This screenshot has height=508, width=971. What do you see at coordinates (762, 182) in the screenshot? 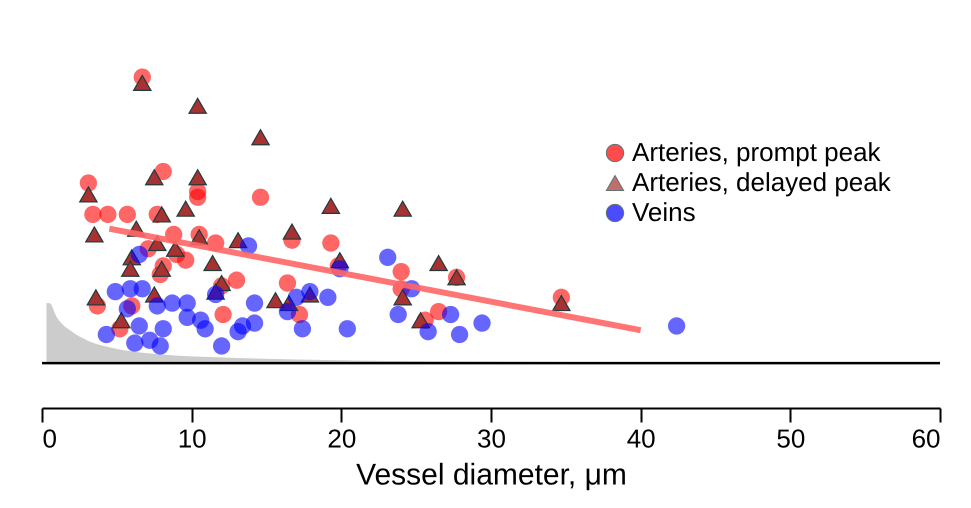
I see `legend-label: Arteries, delayed peak` at bounding box center [762, 182].